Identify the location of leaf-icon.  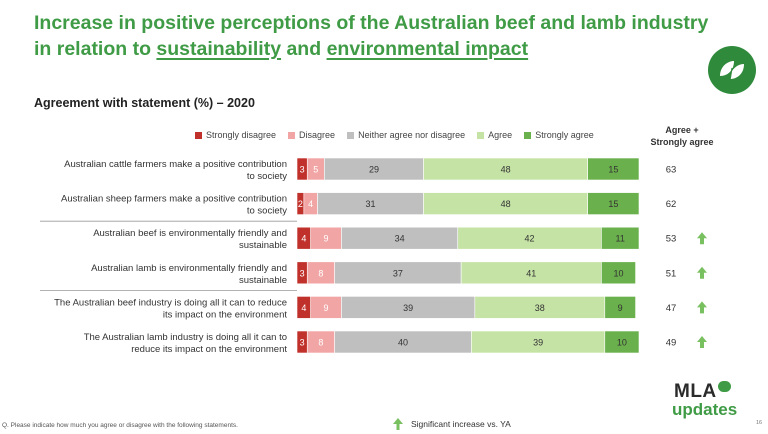
(732, 71).